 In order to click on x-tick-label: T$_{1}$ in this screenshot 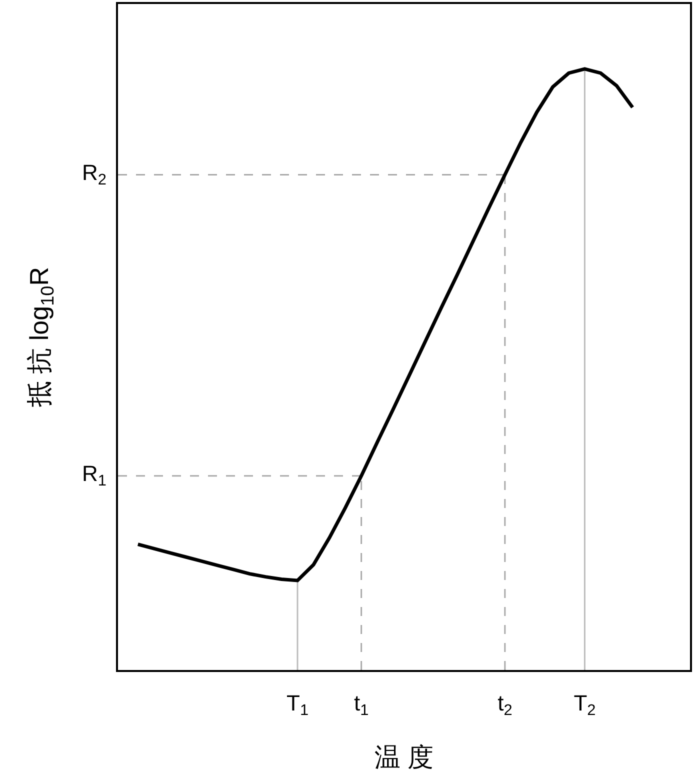, I will do `click(297, 705)`.